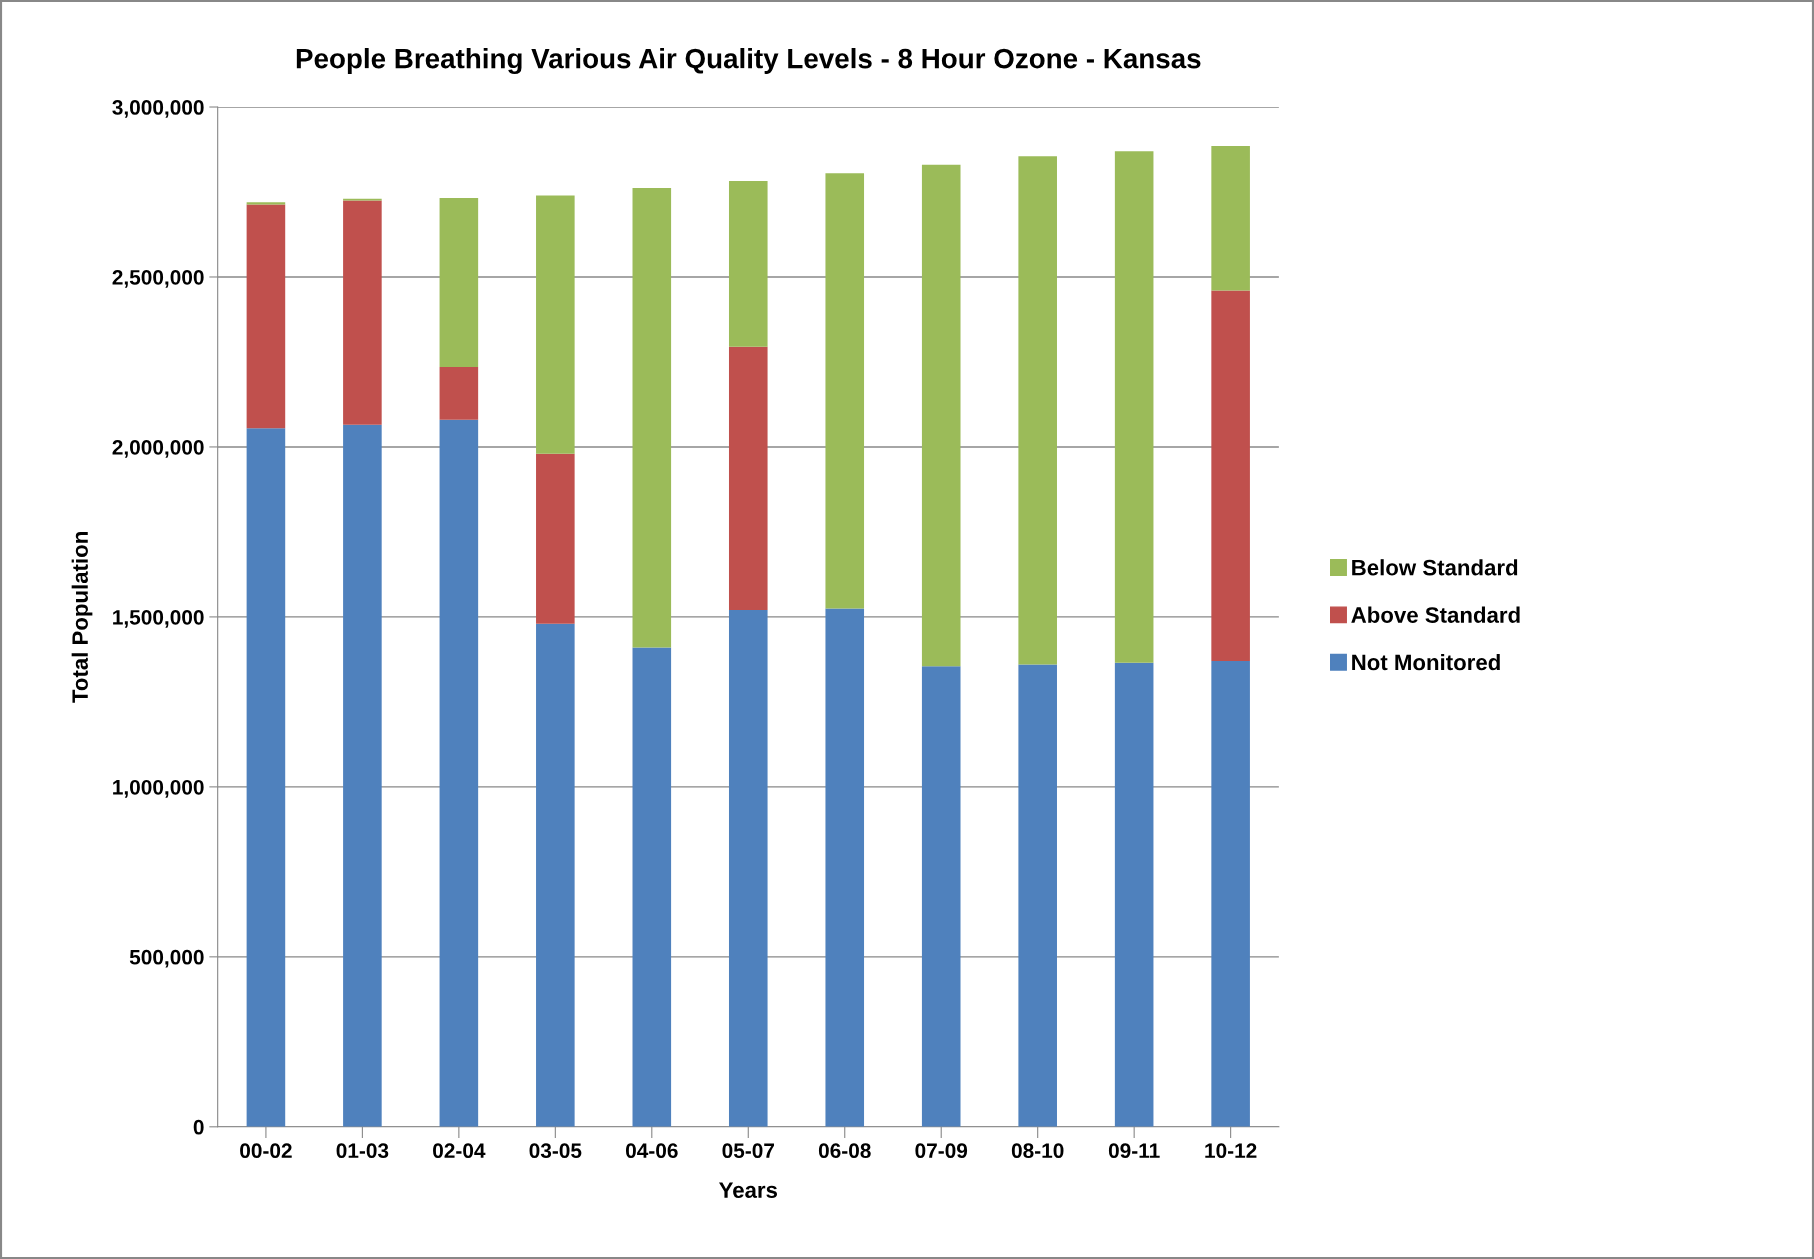  Describe the element at coordinates (941, 1151) in the screenshot. I see `x-tick-label: 07-09` at that location.